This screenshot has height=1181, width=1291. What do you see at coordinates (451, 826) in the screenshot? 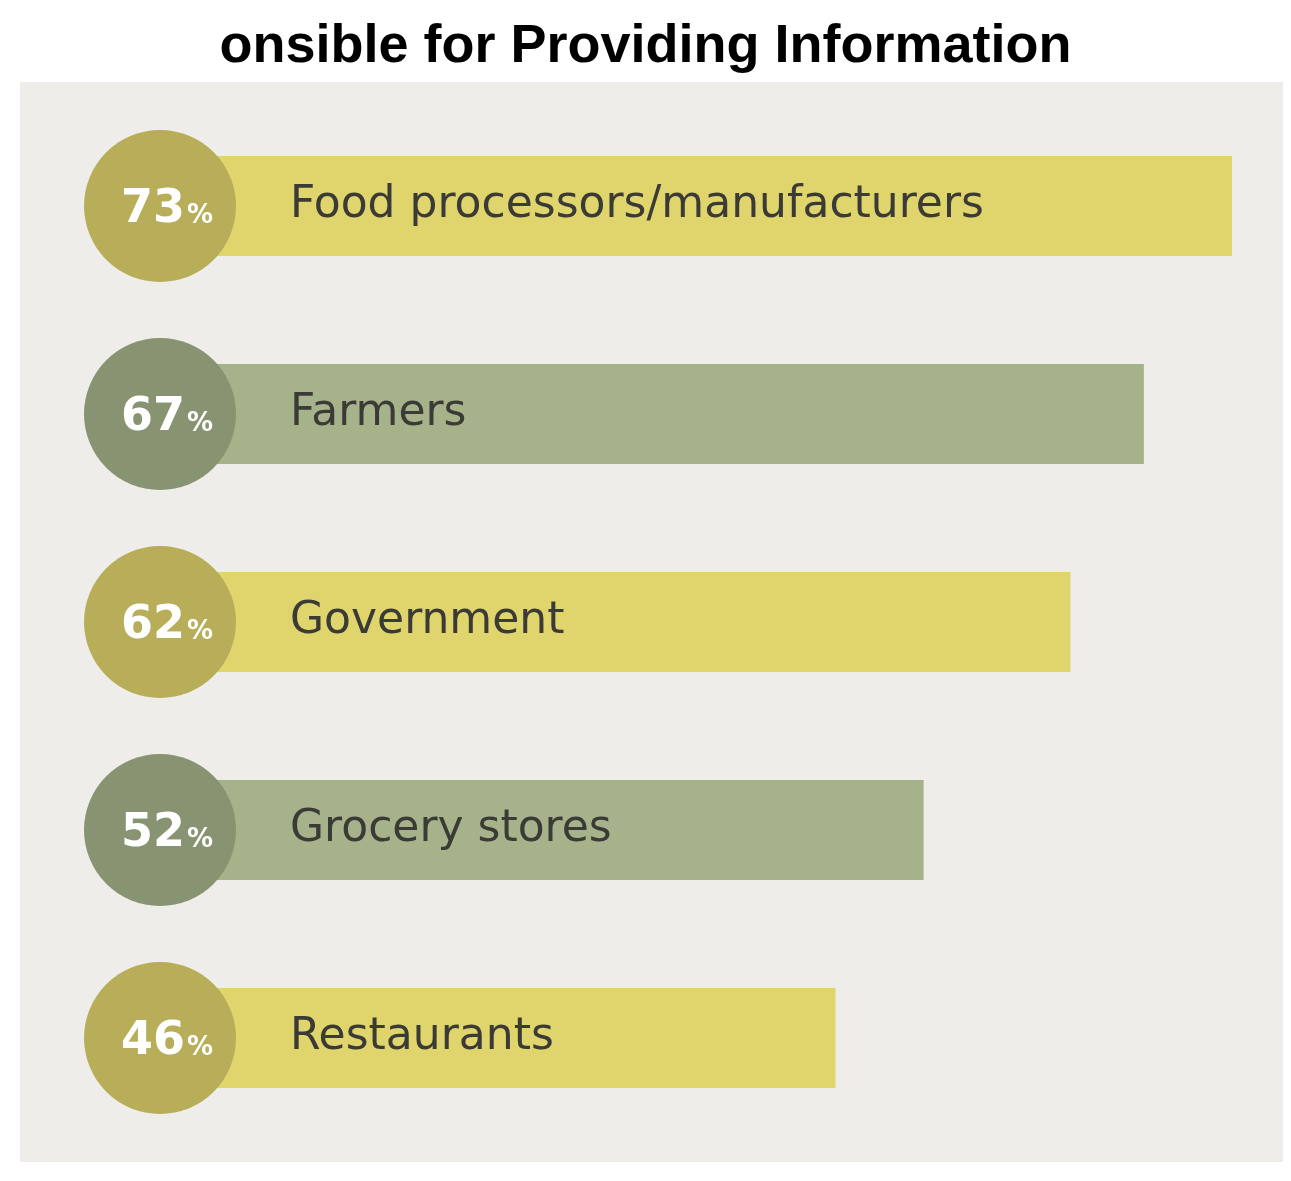
I see `y-tick-label: Grocery stores` at bounding box center [451, 826].